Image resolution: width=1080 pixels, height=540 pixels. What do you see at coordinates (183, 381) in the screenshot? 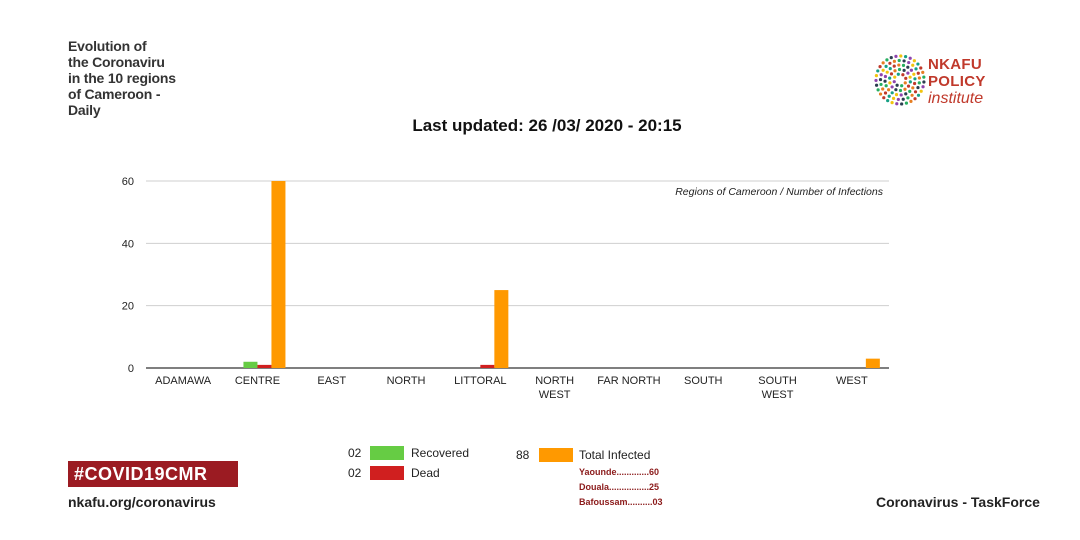
I see `x-tick-label: ADAMAWA` at bounding box center [183, 381].